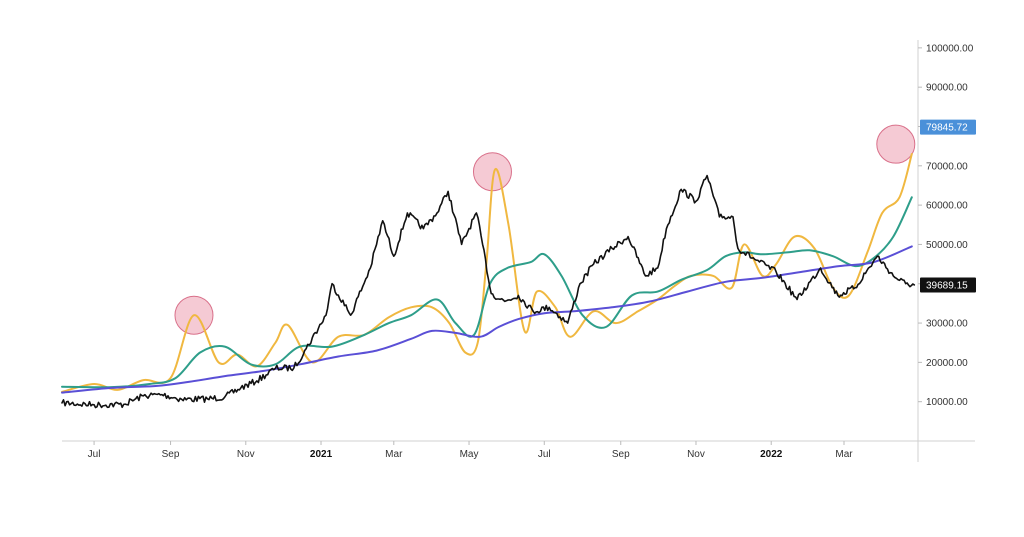 The image size is (1024, 537). Describe the element at coordinates (947, 166) in the screenshot. I see `y-tick-label: 70000.00` at that location.